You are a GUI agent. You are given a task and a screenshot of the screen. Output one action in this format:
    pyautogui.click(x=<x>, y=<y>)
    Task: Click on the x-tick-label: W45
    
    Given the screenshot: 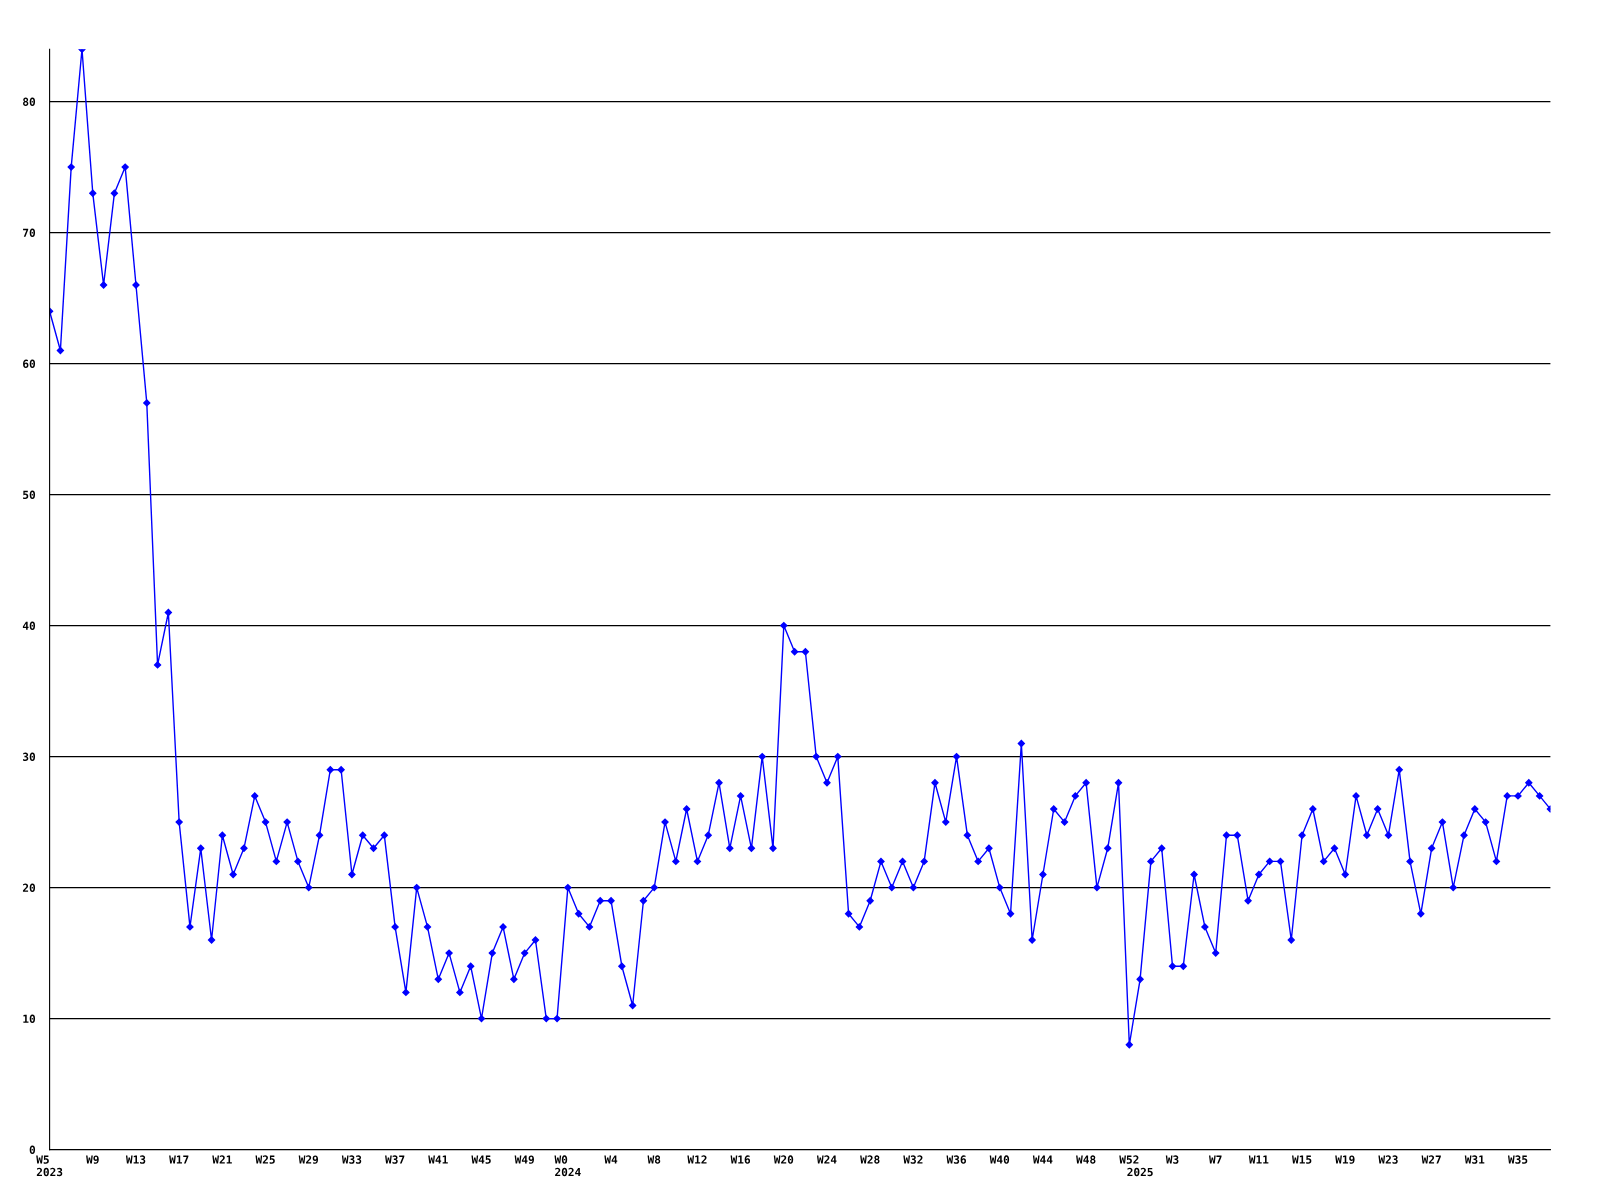 What is the action you would take?
    pyautogui.click(x=481, y=1159)
    